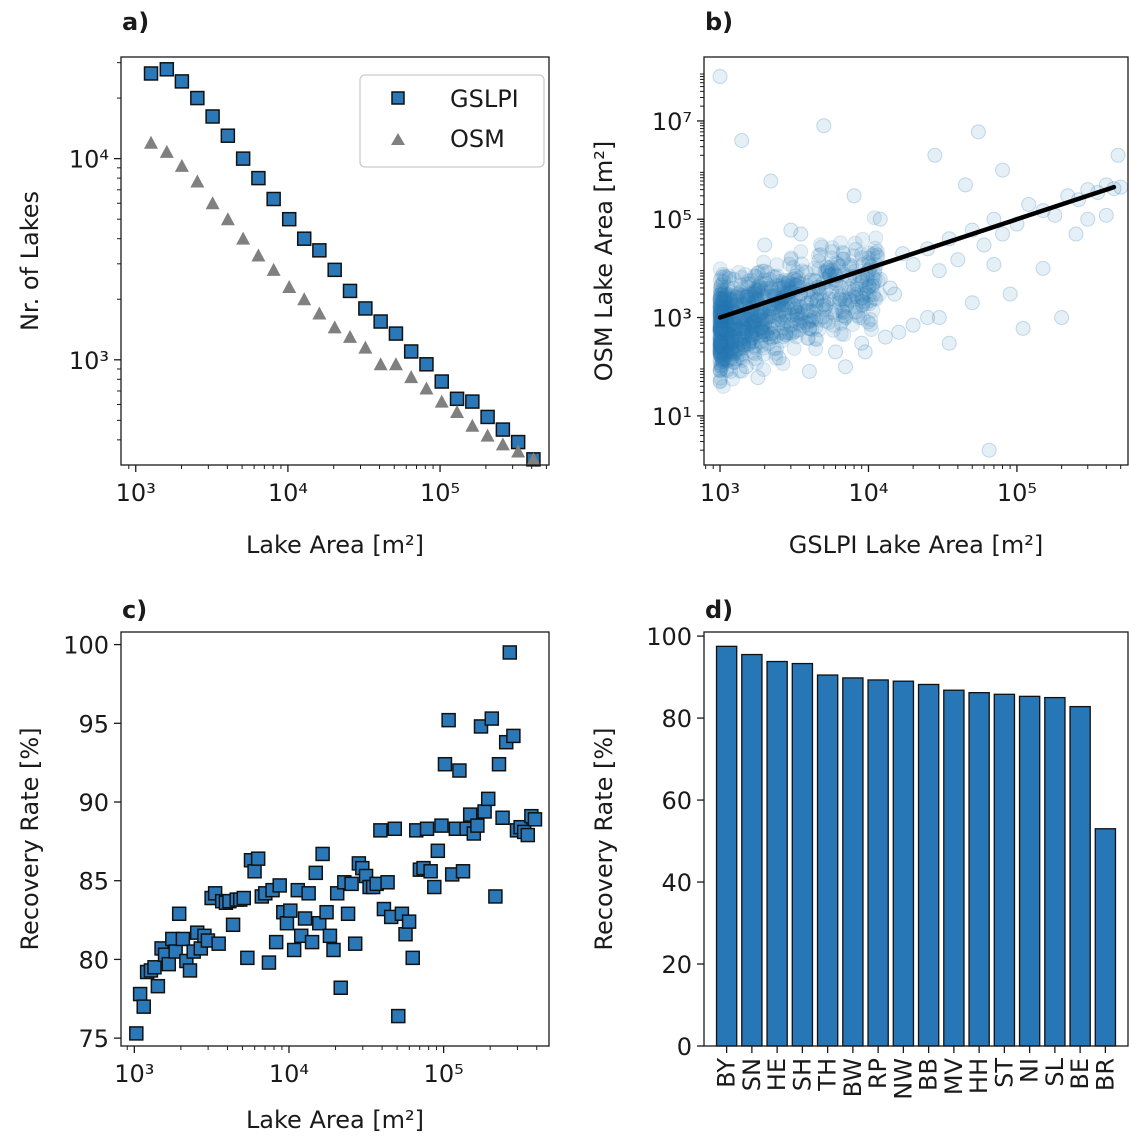  I want to click on panel-label-b: b), so click(719, 22).